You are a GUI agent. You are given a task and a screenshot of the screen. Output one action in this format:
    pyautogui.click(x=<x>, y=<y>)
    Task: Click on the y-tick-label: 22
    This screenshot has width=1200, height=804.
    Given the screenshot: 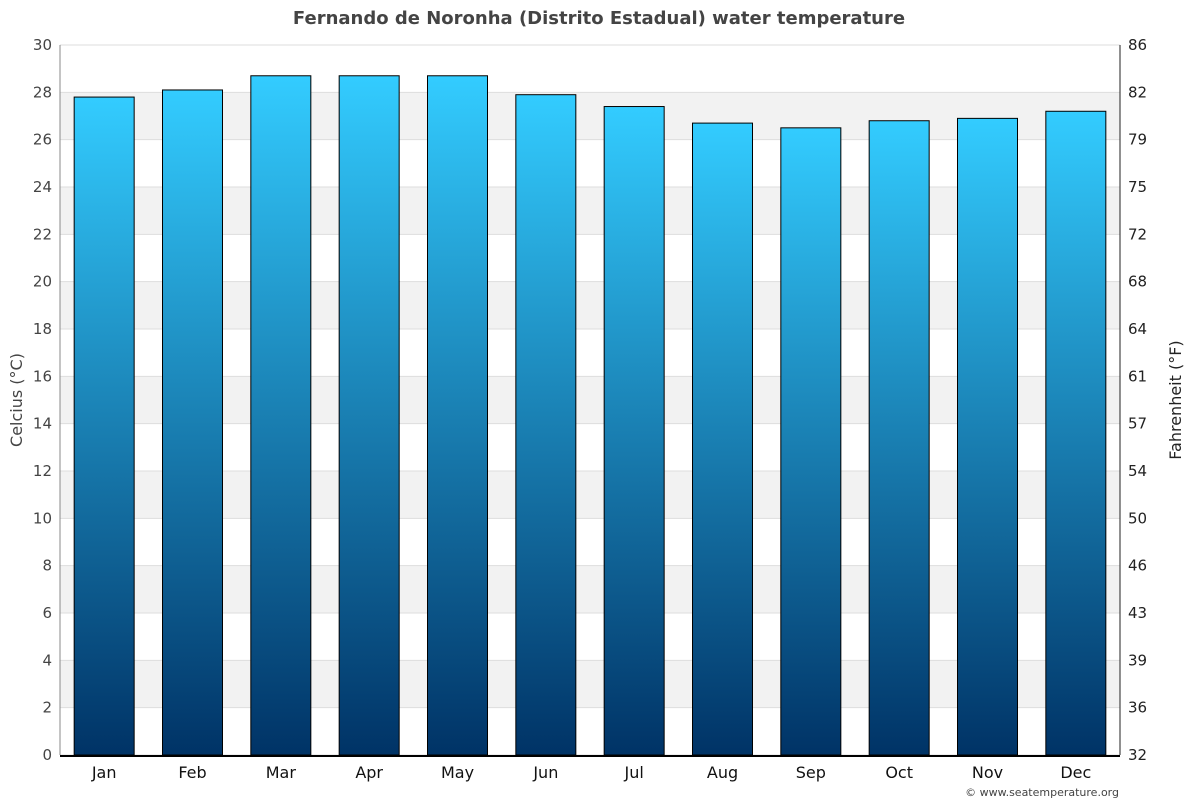 What is the action you would take?
    pyautogui.click(x=42, y=234)
    